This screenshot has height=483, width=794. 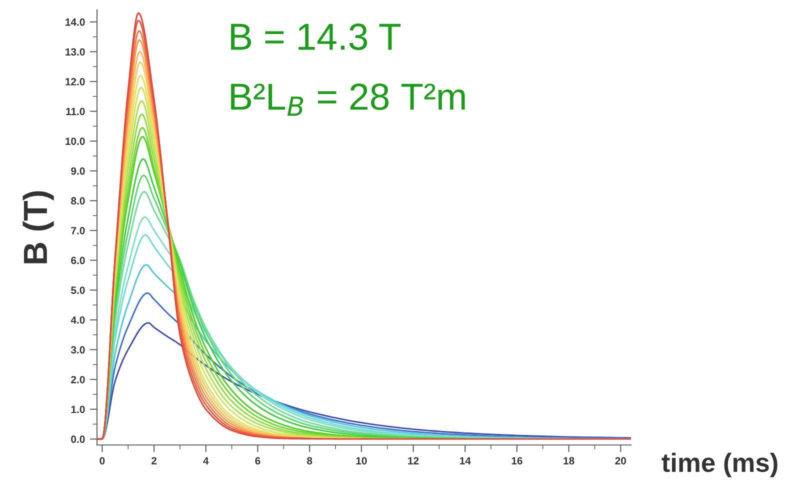 What do you see at coordinates (154, 460) in the screenshot?
I see `x-tick-label: 2` at bounding box center [154, 460].